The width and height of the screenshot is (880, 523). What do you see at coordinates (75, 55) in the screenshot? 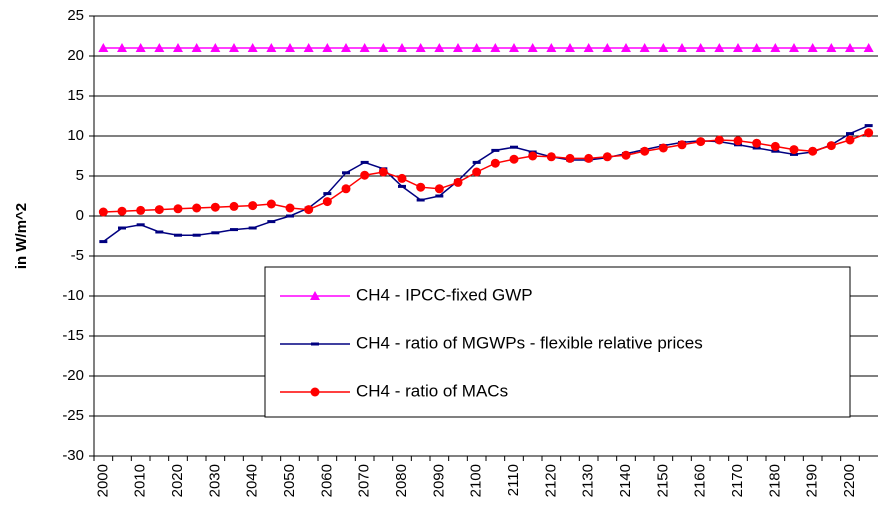
I see `y-tick-label: 20` at bounding box center [75, 55].